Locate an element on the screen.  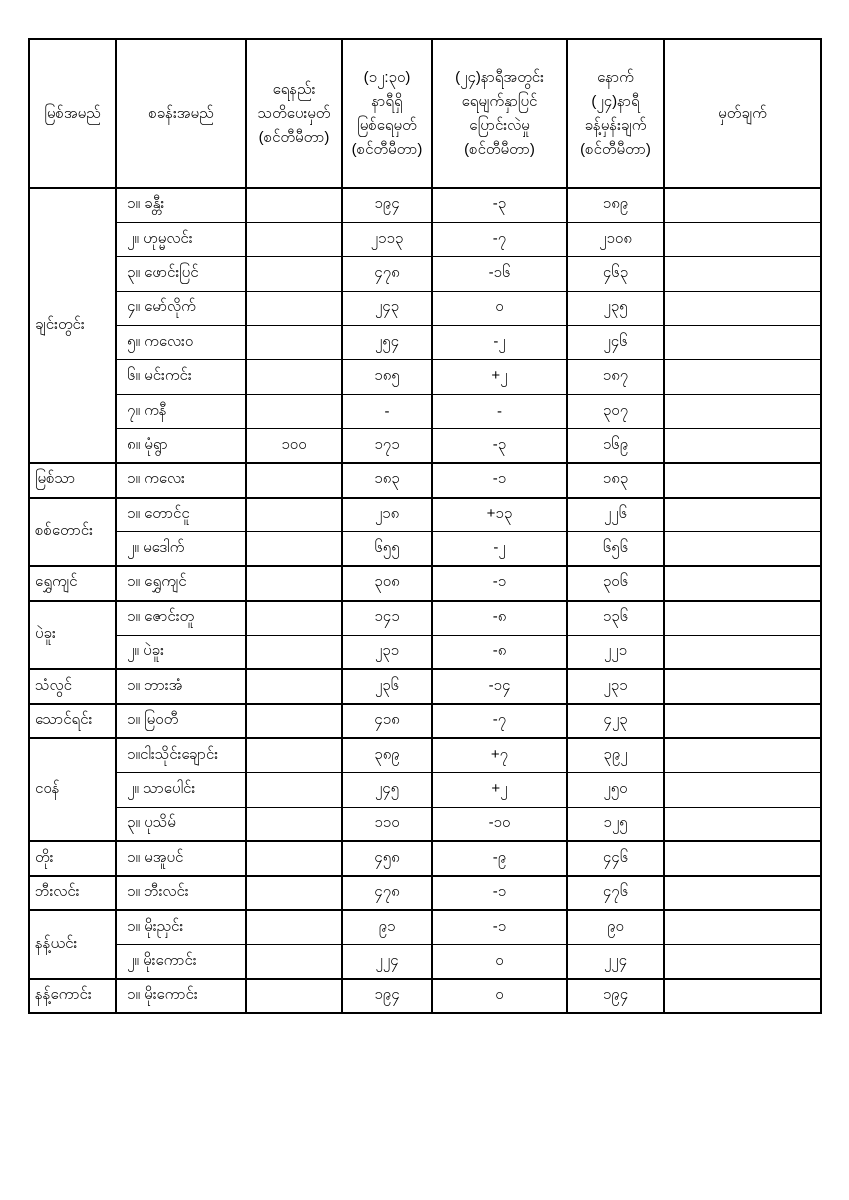
river-name-cell: သောင်ရင်း is located at coordinates (72, 720).